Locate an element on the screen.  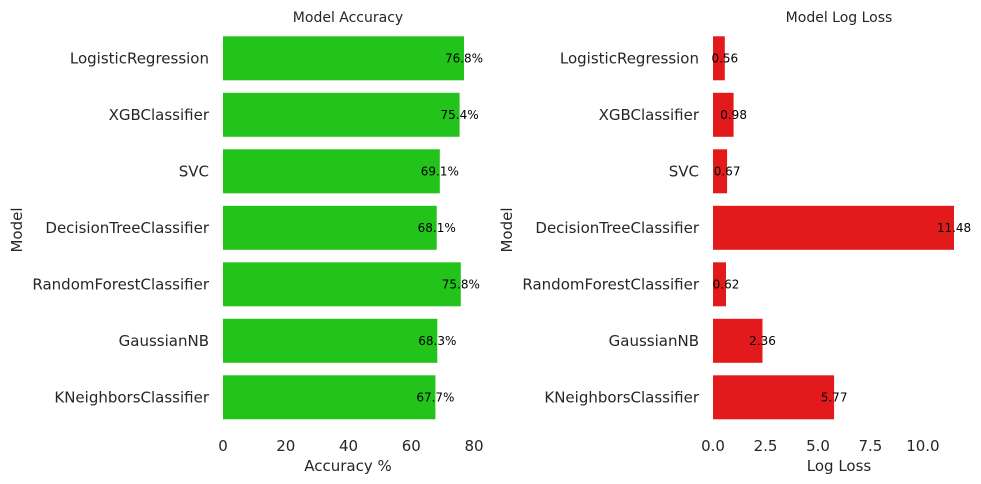
accuracy-category-label-3: DecisionTreeClassifier is located at coordinates (127, 228).